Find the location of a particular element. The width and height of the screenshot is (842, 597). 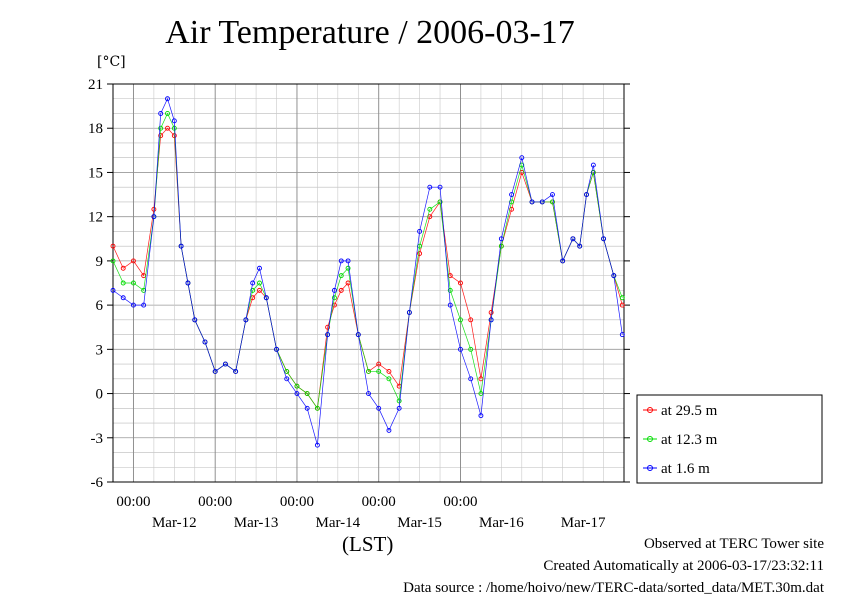

y-tick-label: -6 is located at coordinates (97, 483).